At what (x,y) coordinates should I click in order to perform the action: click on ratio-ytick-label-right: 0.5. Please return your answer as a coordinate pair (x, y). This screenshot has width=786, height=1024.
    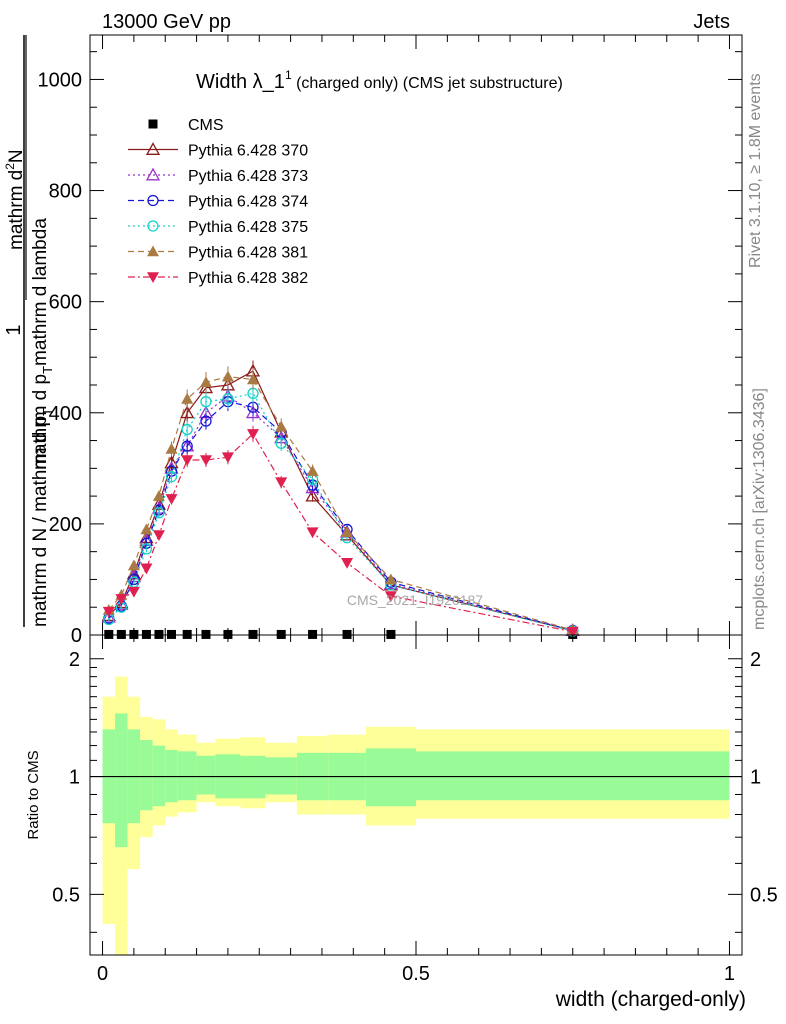
    Looking at the image, I should click on (764, 895).